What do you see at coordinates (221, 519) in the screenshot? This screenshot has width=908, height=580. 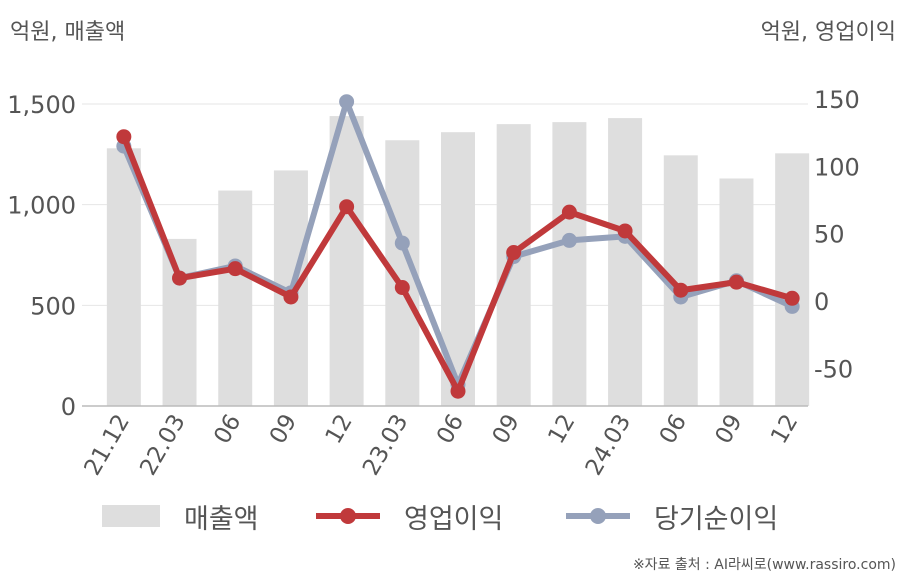 I see `legend-label-revenue: 매출액` at bounding box center [221, 519].